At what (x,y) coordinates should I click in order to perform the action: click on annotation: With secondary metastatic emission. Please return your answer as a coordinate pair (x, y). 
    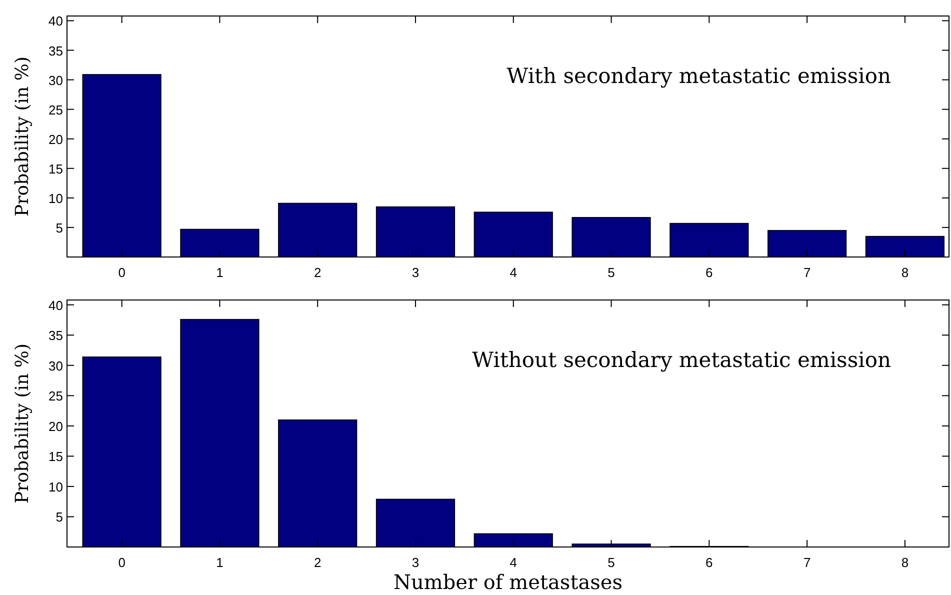
    Looking at the image, I should click on (698, 76).